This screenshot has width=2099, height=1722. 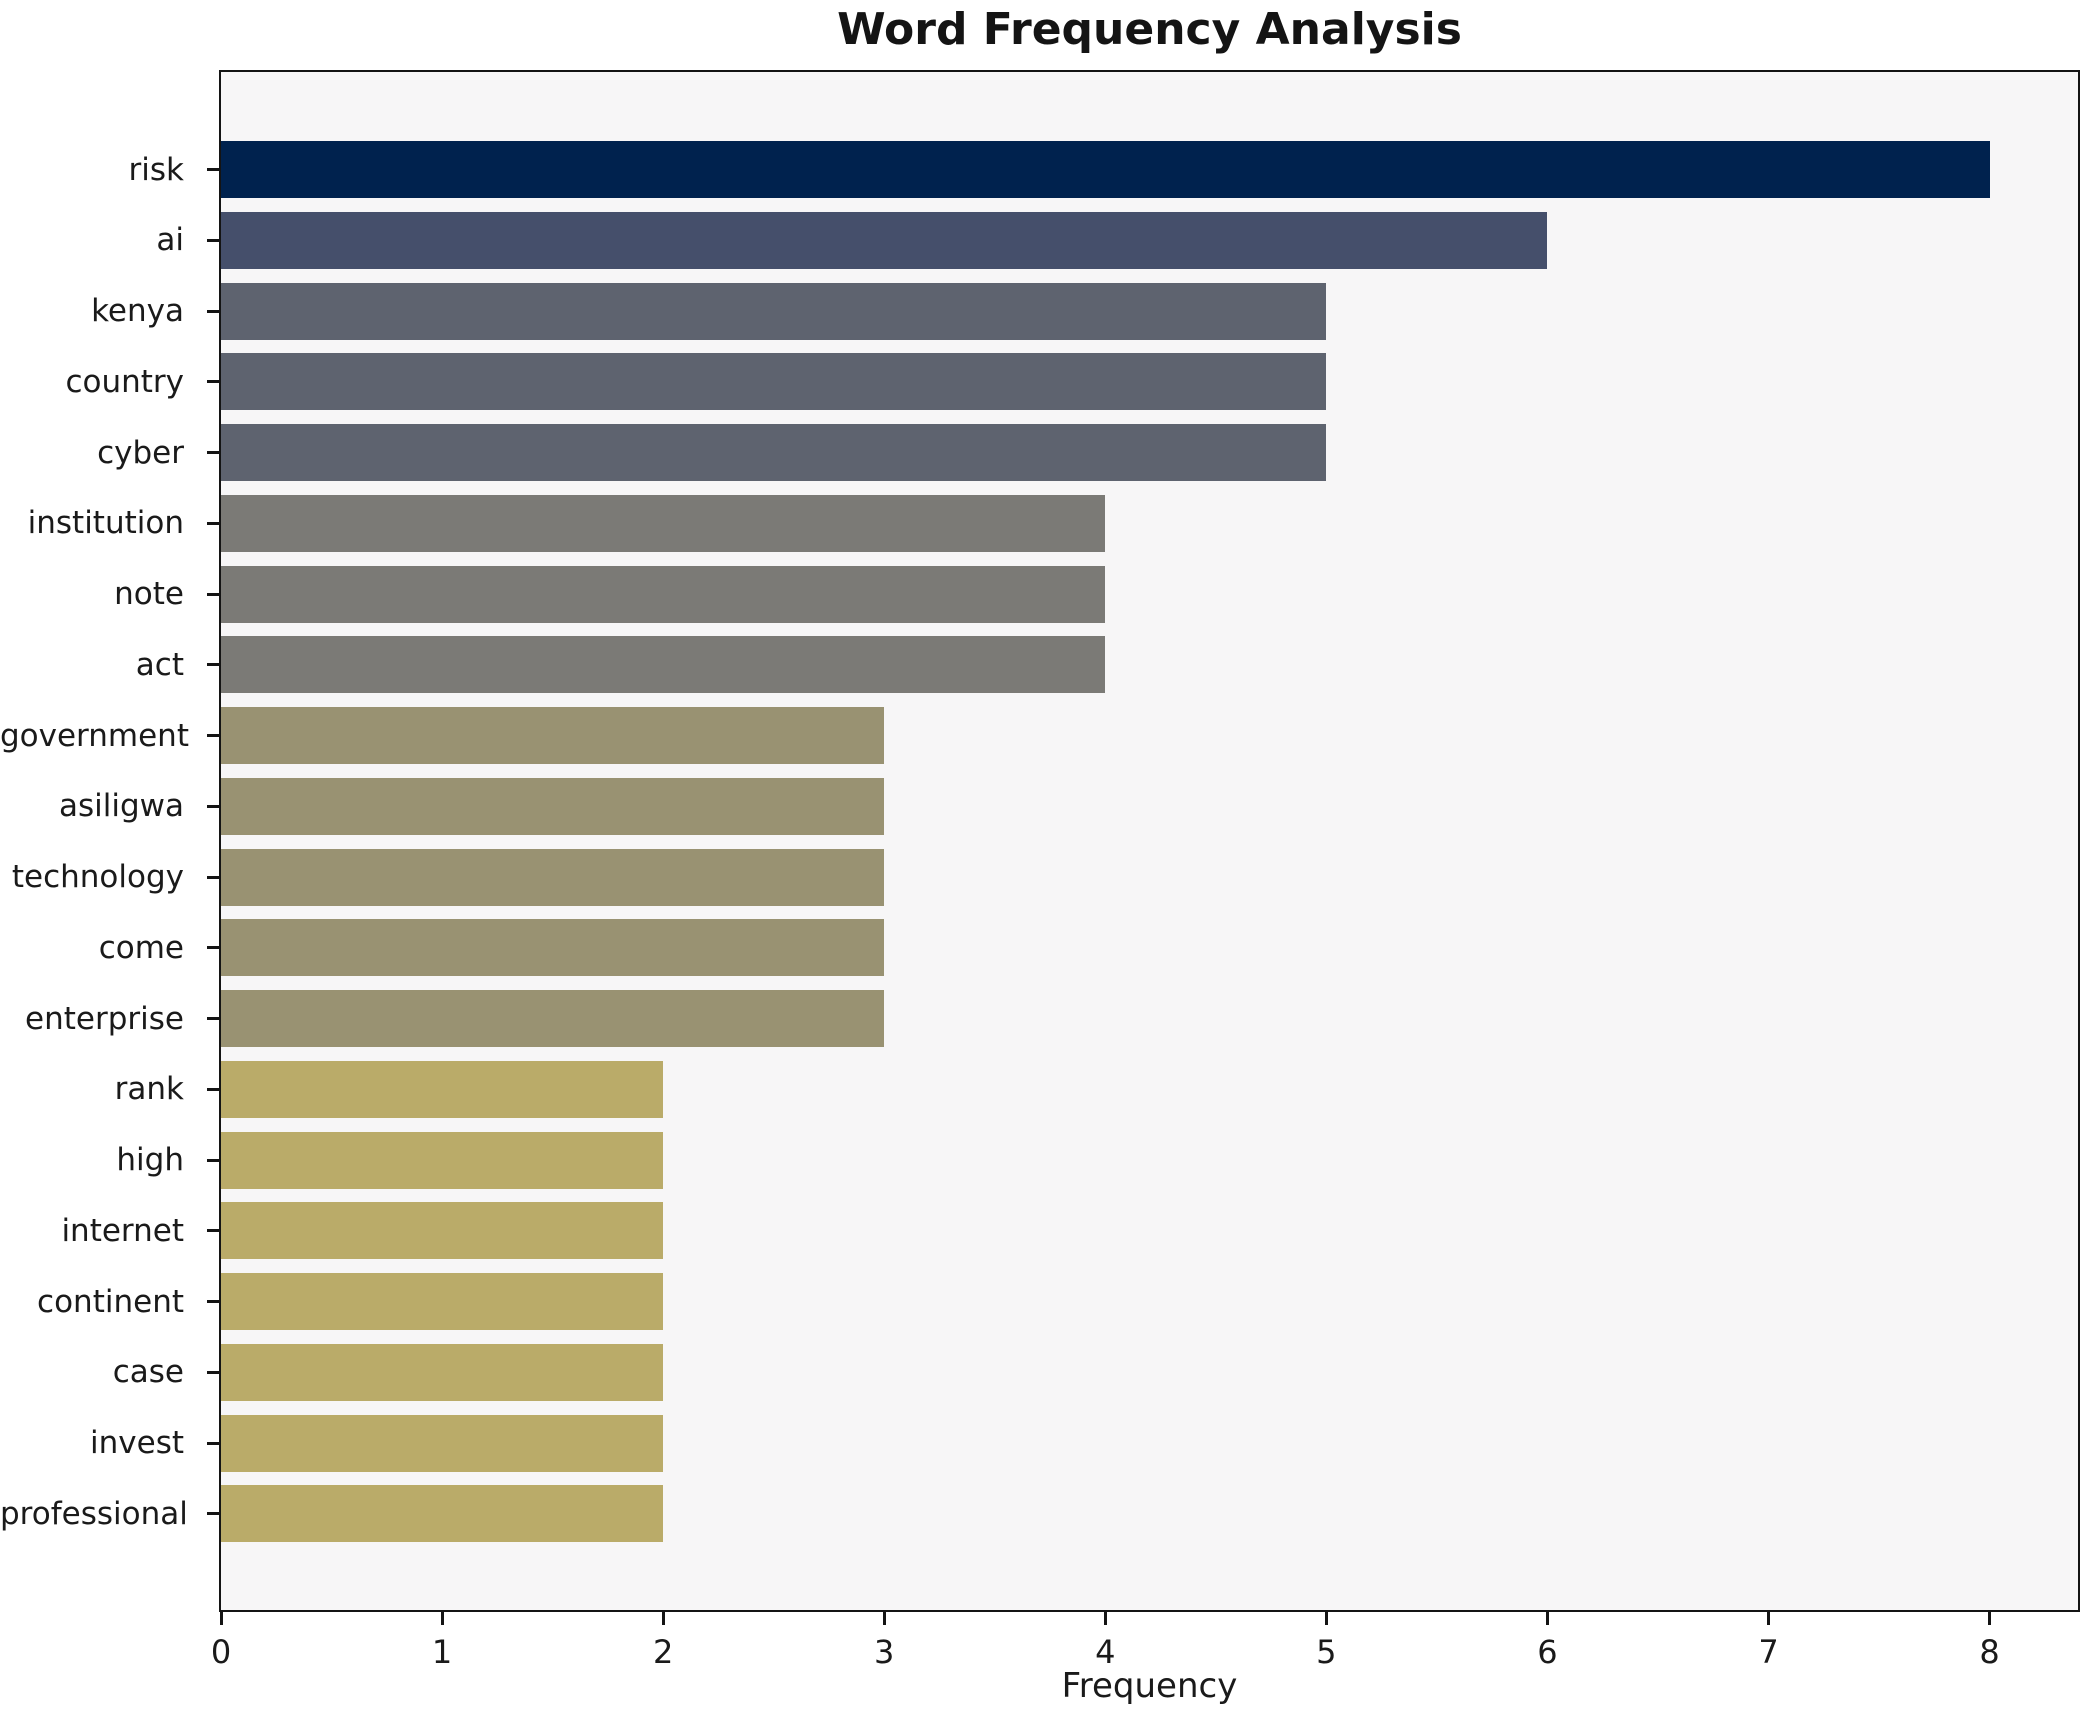 What do you see at coordinates (137, 311) in the screenshot?
I see `y-tick-label-kenya: kenya` at bounding box center [137, 311].